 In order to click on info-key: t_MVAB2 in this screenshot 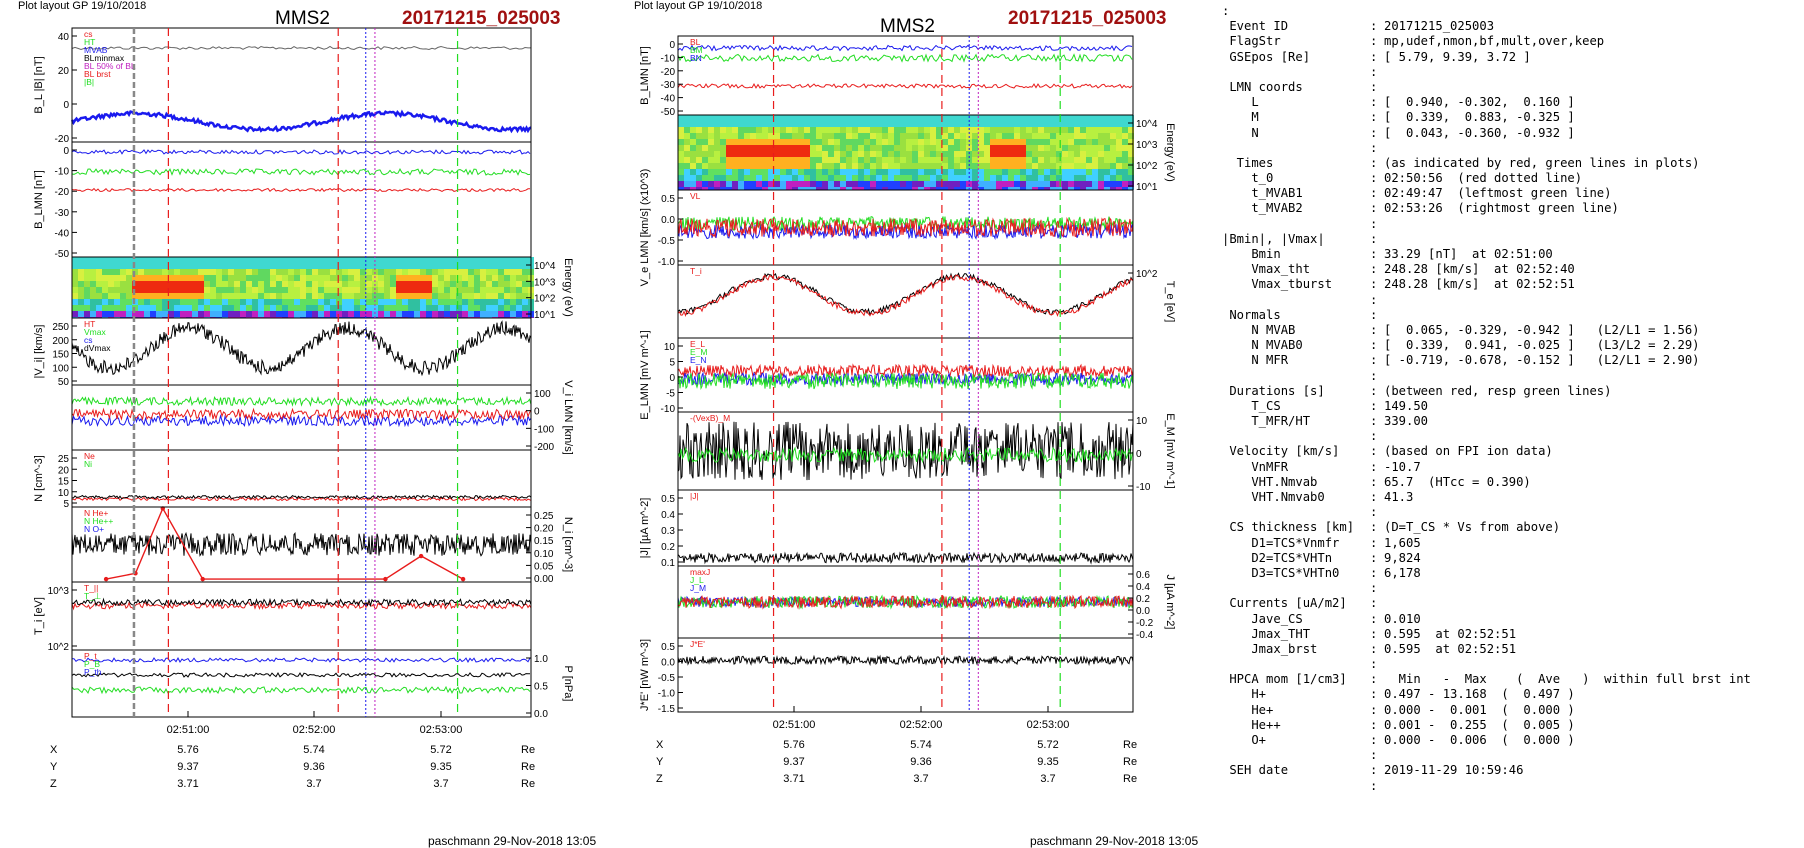, I will do `click(1262, 208)`.